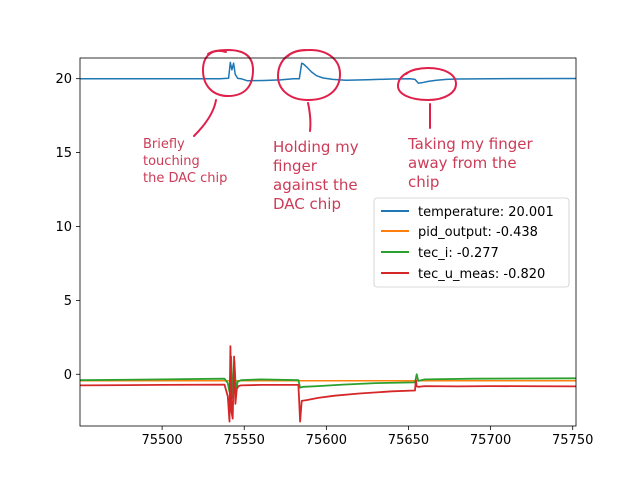 This screenshot has height=480, width=640. I want to click on annotation-1-line-1: Briefly, so click(164, 144).